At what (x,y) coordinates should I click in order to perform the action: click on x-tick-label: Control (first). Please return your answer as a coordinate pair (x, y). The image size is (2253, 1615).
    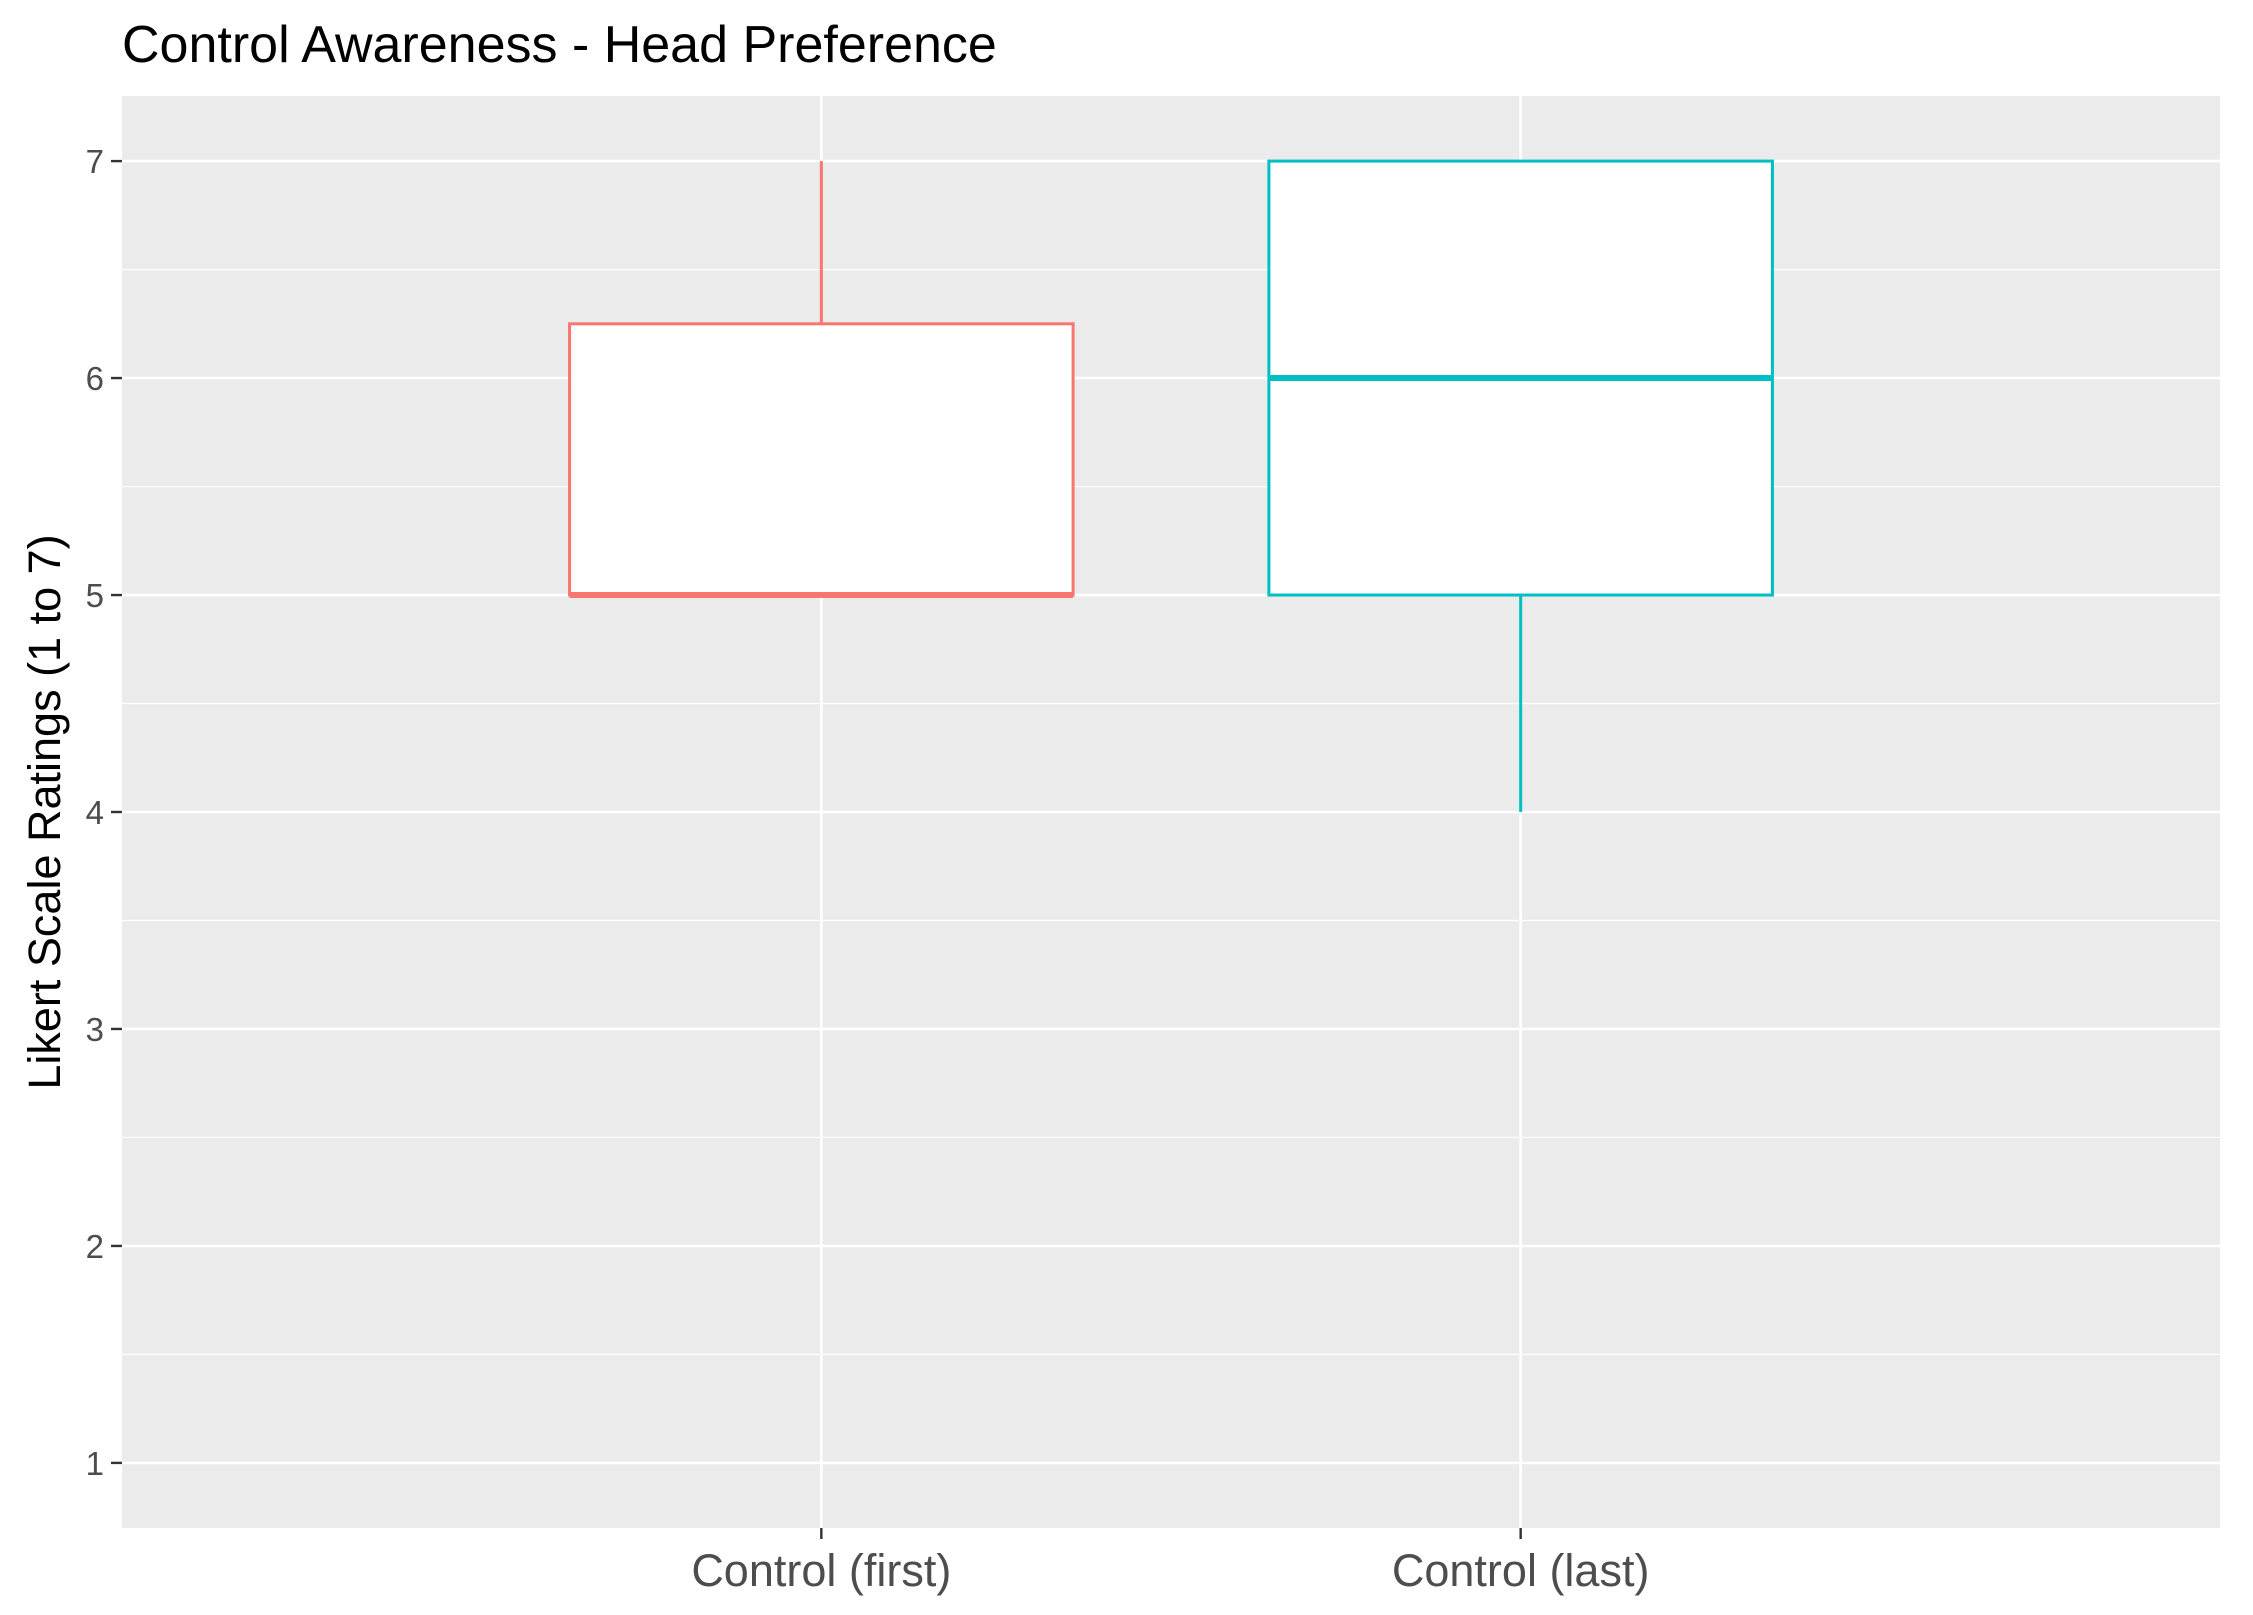
    Looking at the image, I should click on (821, 1570).